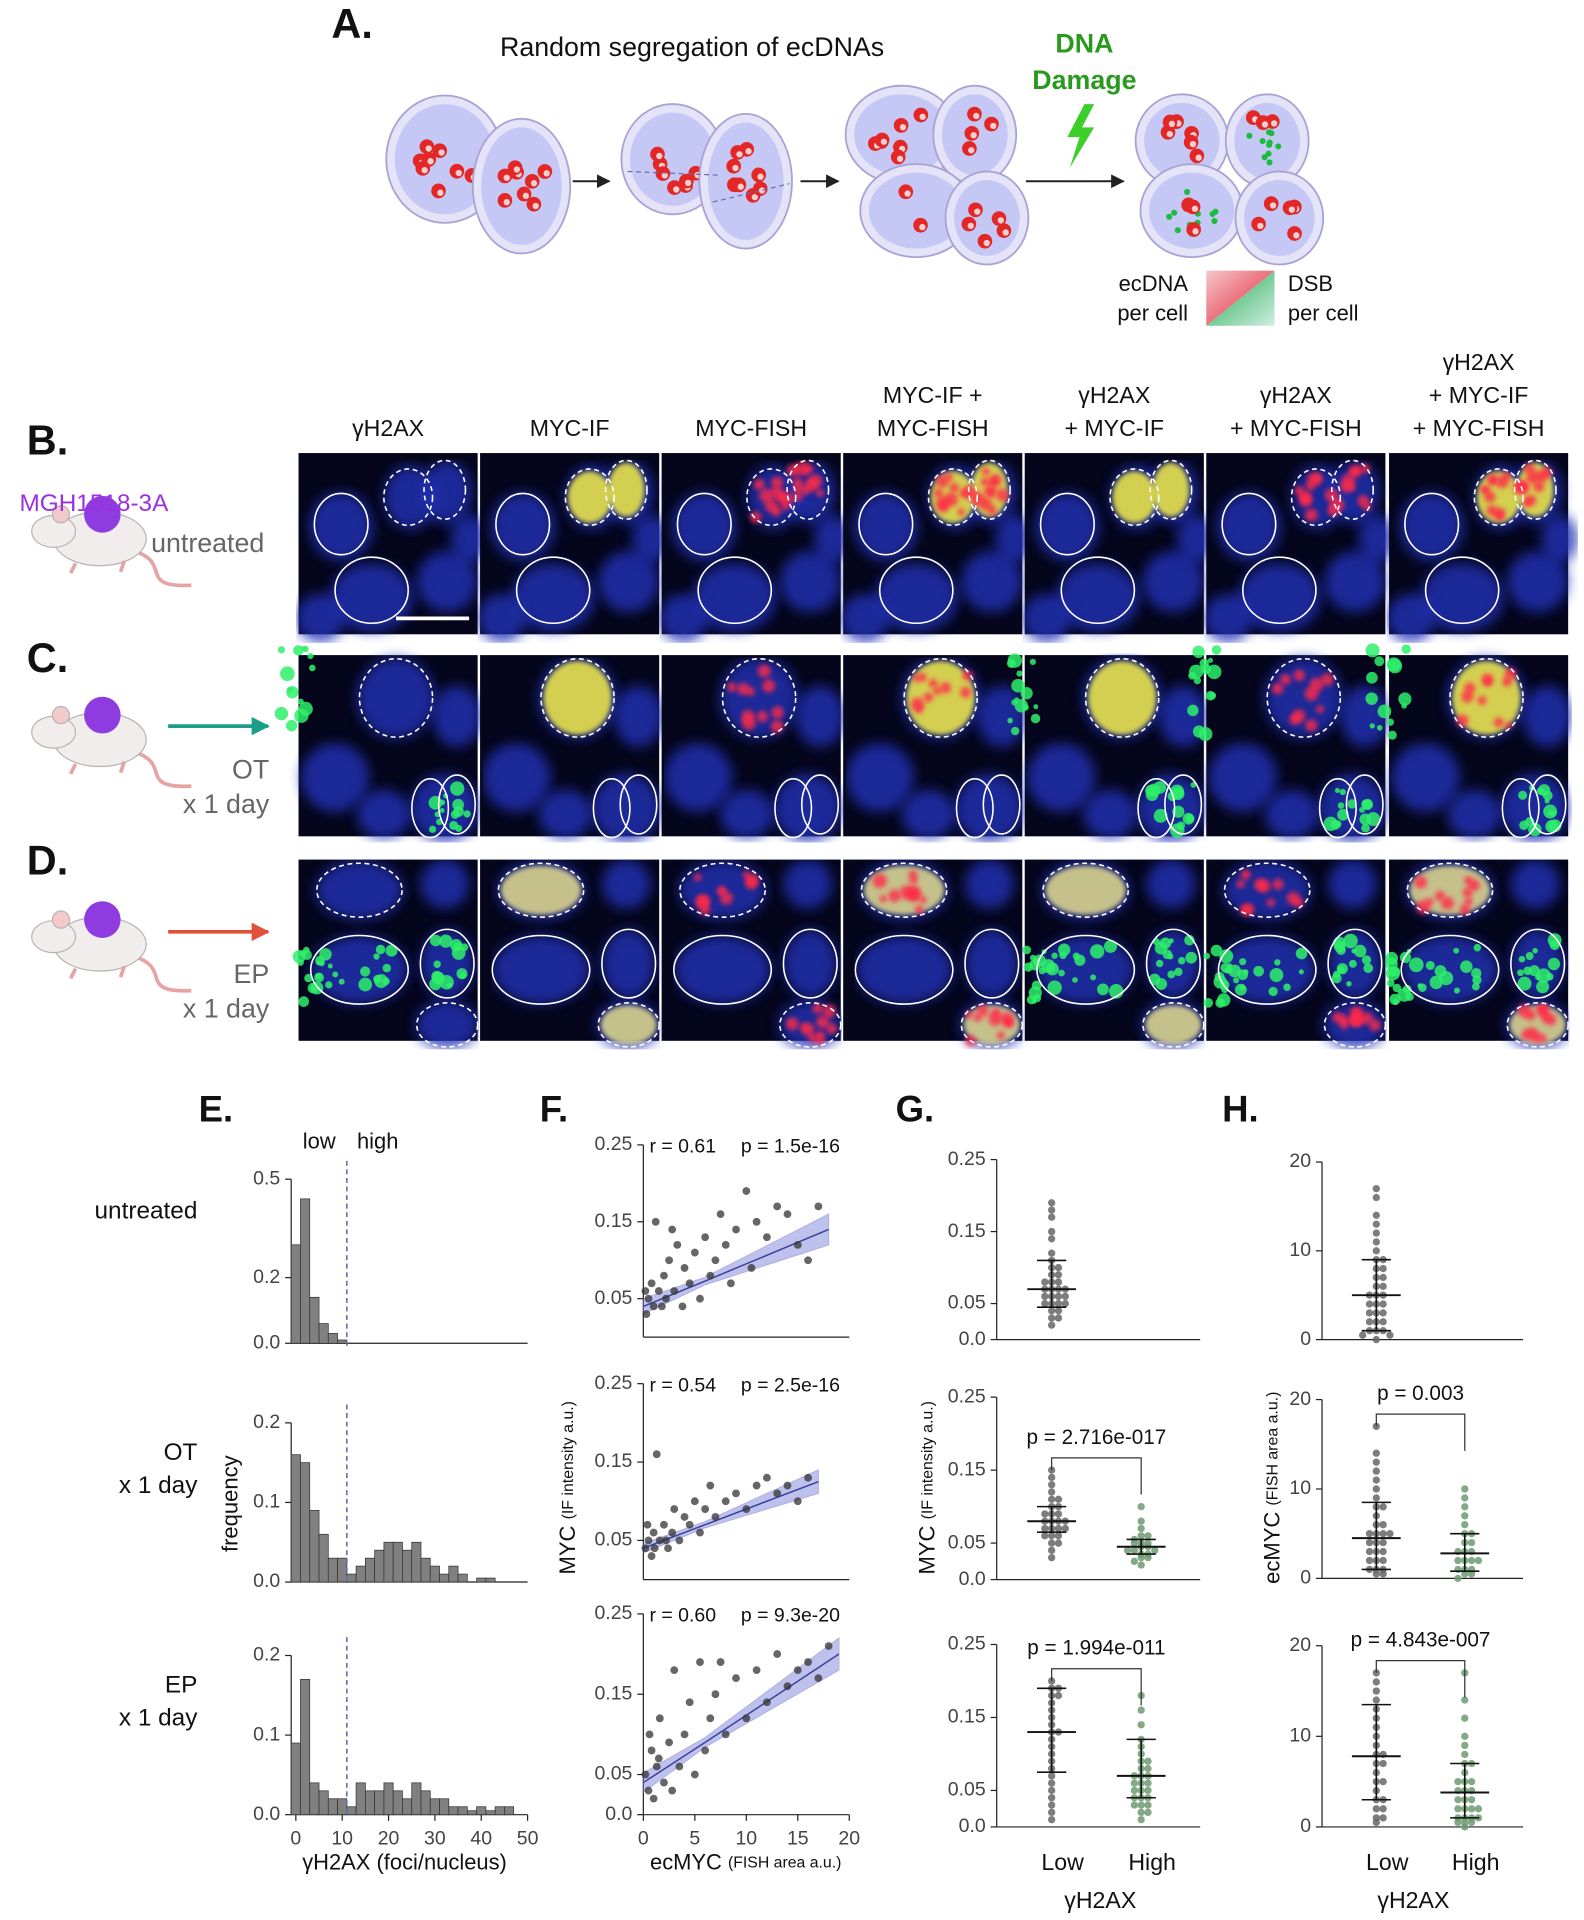  Describe the element at coordinates (1273, 1449) in the screenshot. I see `label-unit: (FISH area a.u.)` at that location.